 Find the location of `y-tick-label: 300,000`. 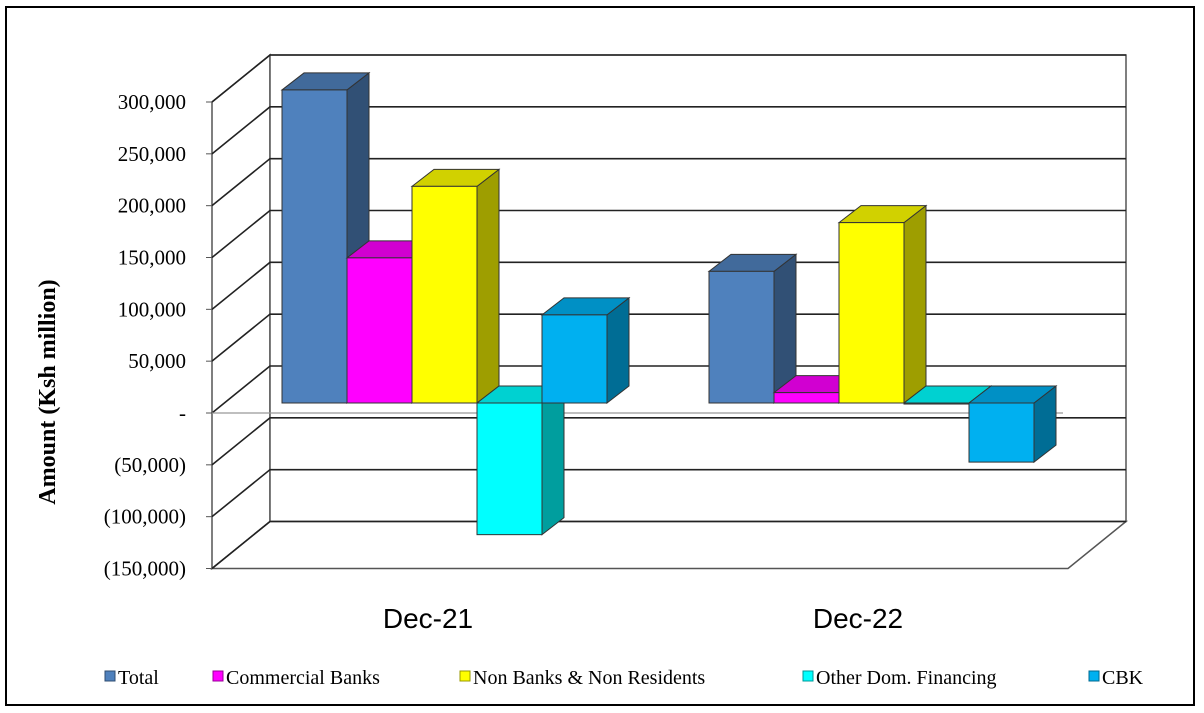

y-tick-label: 300,000 is located at coordinates (152, 102).